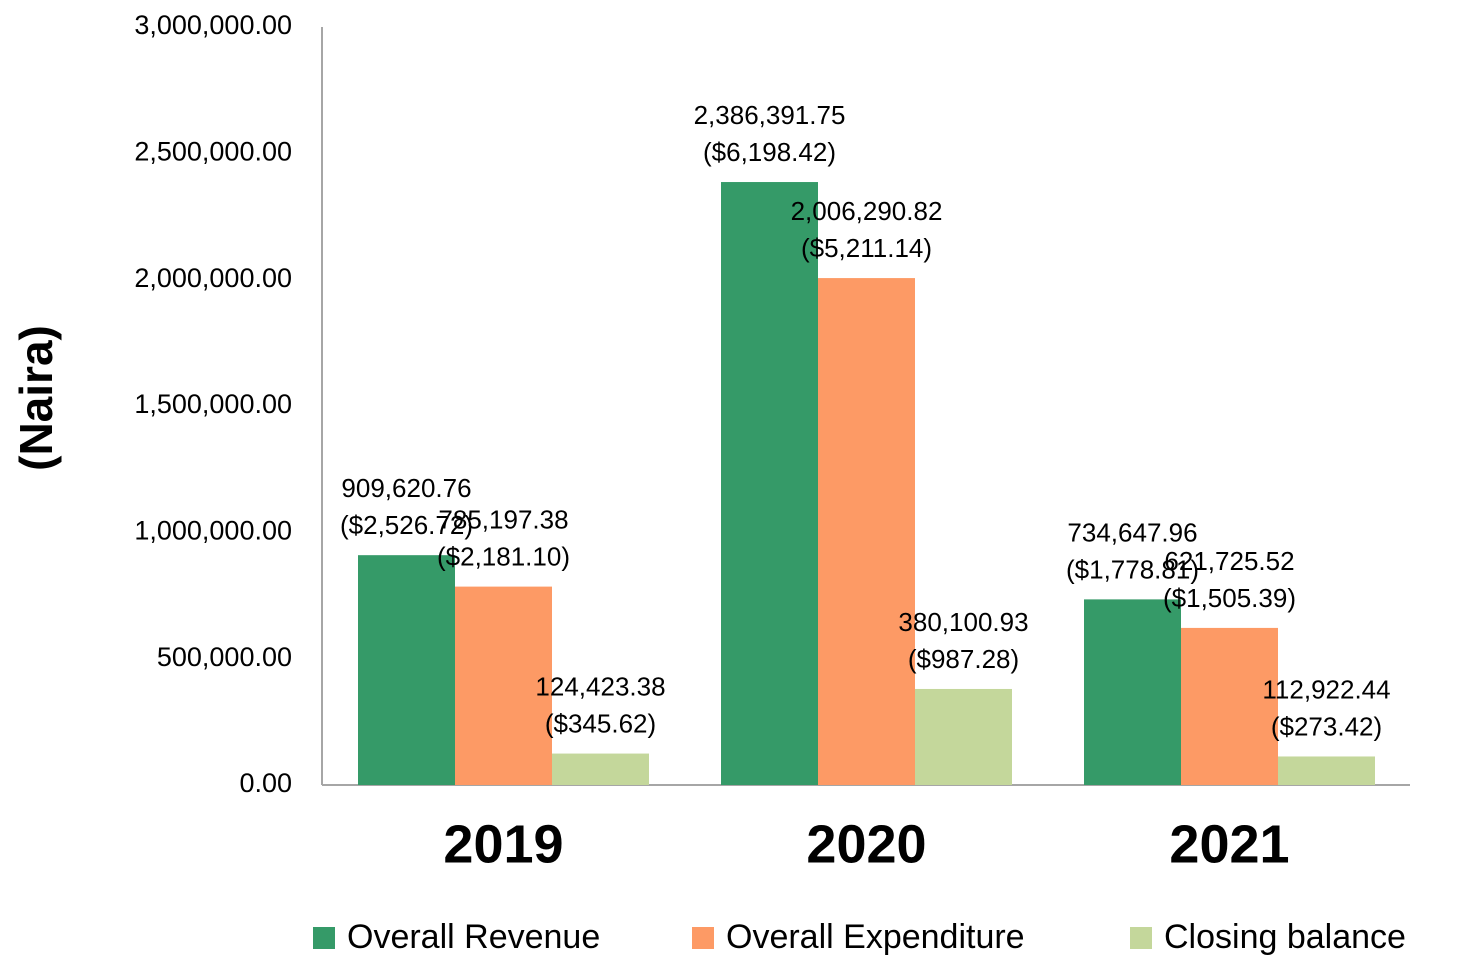  What do you see at coordinates (769, 152) in the screenshot?
I see `data-label-usd: ($6,198.42)` at bounding box center [769, 152].